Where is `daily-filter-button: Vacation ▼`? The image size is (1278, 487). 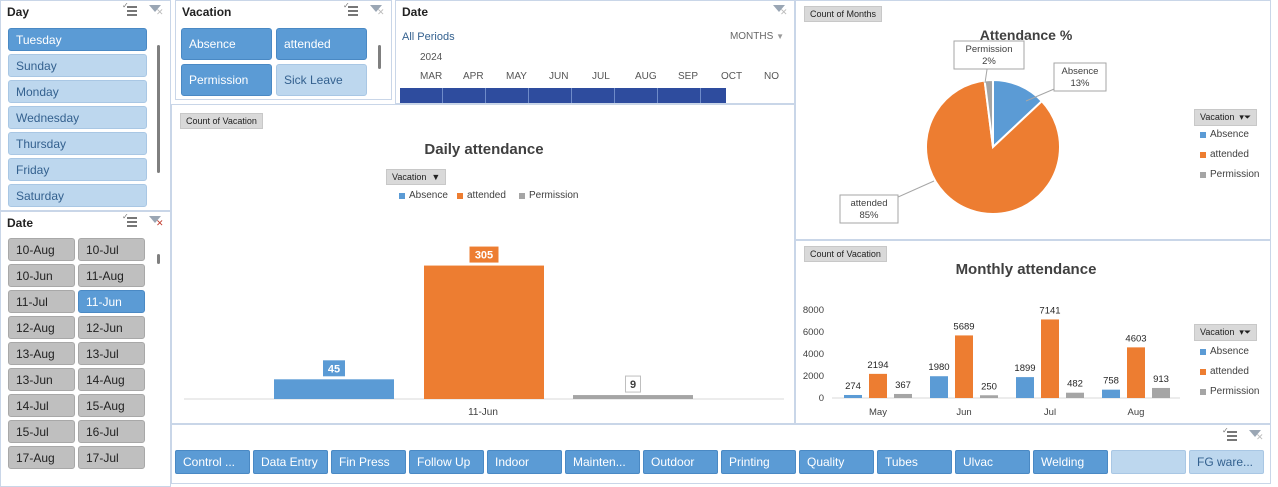 daily-filter-button: Vacation ▼ is located at coordinates (416, 177).